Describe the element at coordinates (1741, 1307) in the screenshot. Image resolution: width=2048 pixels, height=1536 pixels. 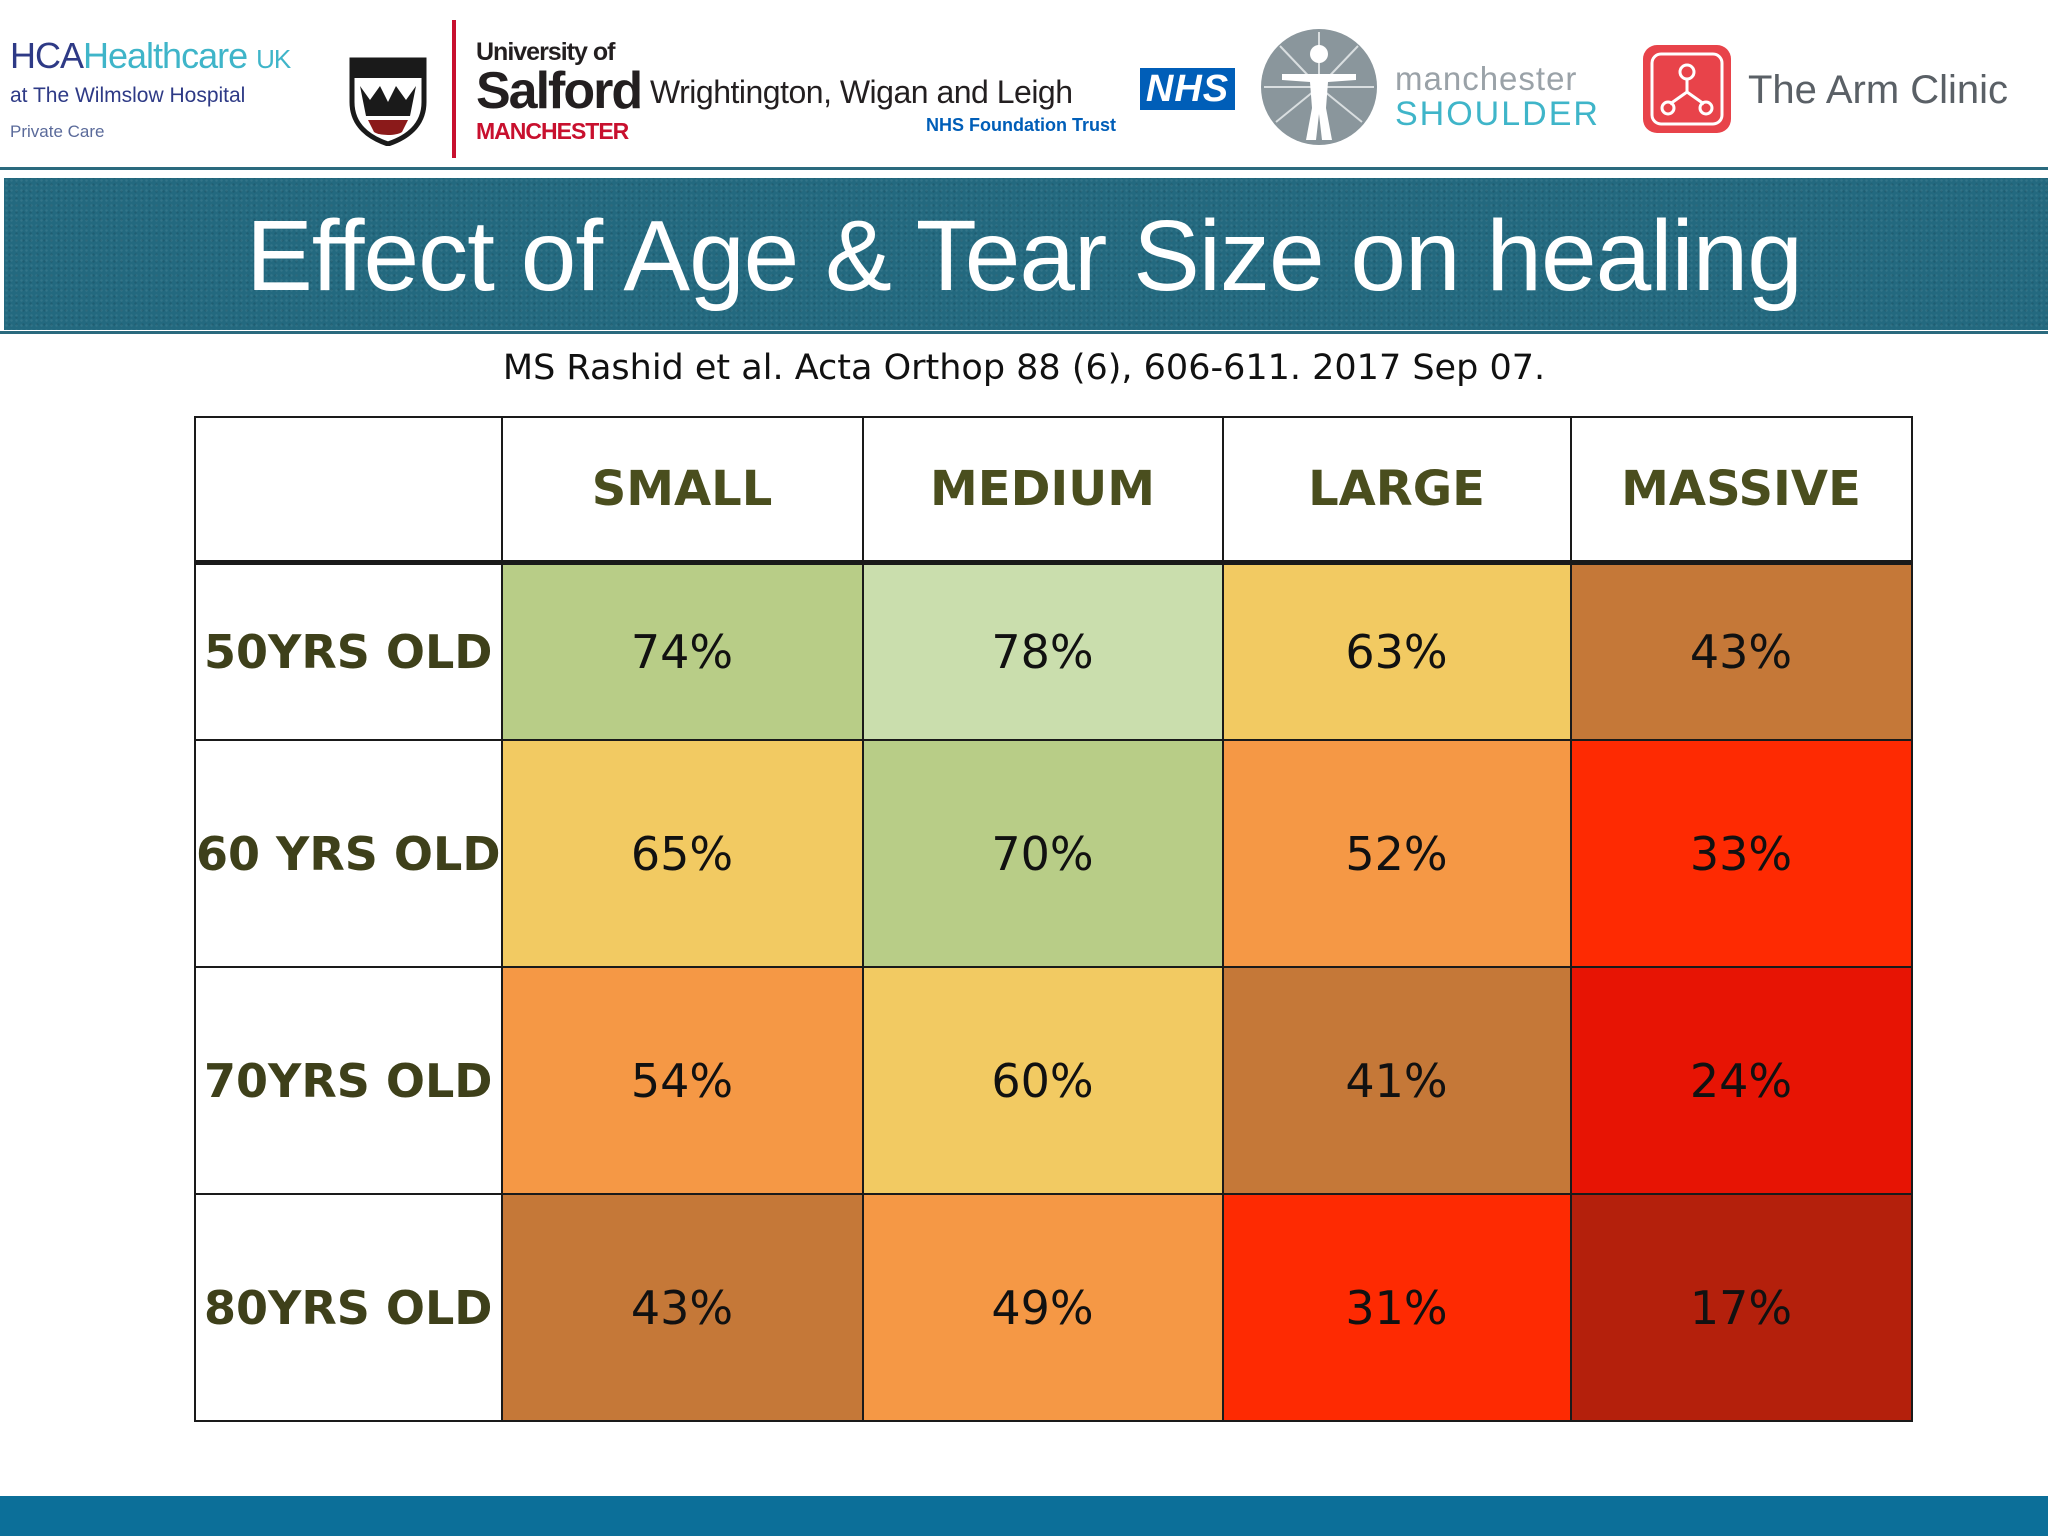
I see `heat-cell: 17%` at that location.